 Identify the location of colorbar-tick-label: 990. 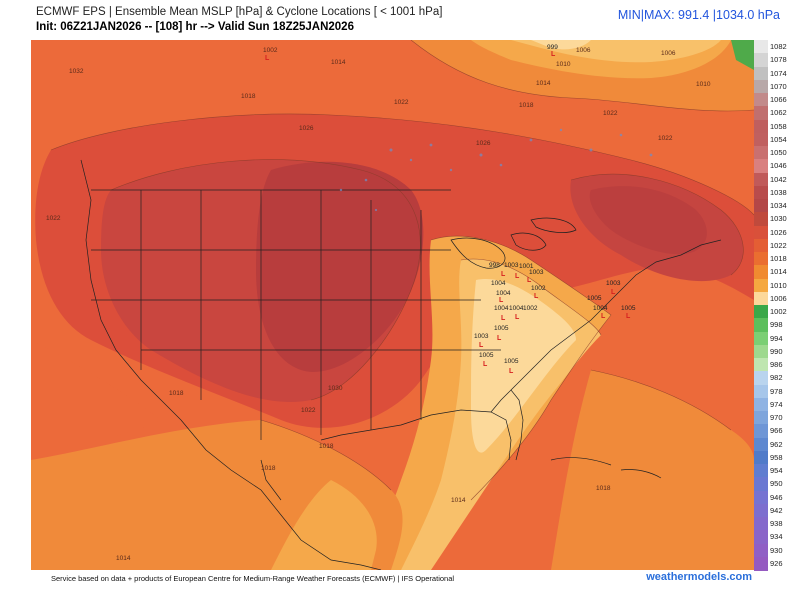
(776, 351).